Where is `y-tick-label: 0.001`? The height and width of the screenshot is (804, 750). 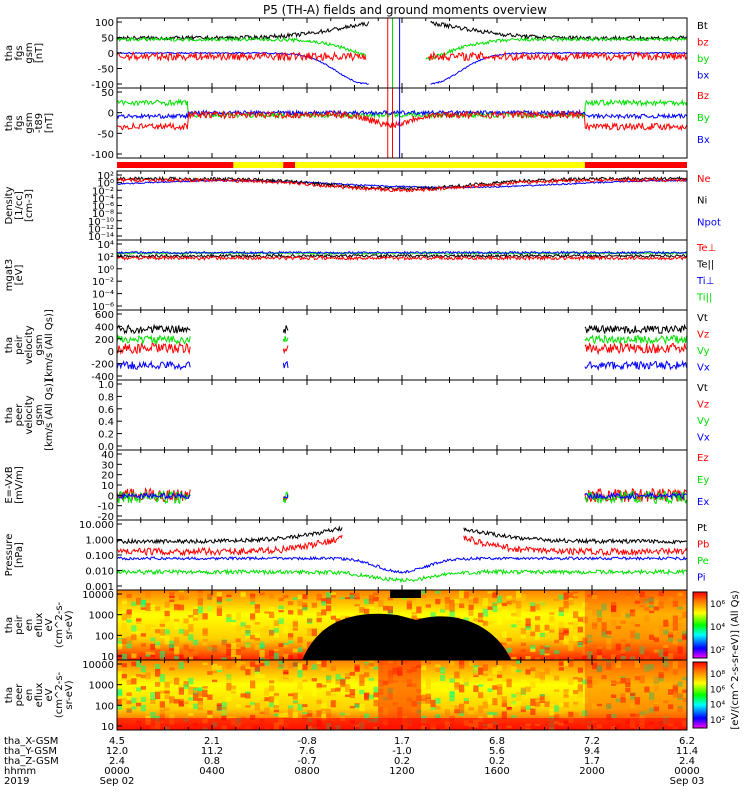 y-tick-label: 0.001 is located at coordinates (99, 587).